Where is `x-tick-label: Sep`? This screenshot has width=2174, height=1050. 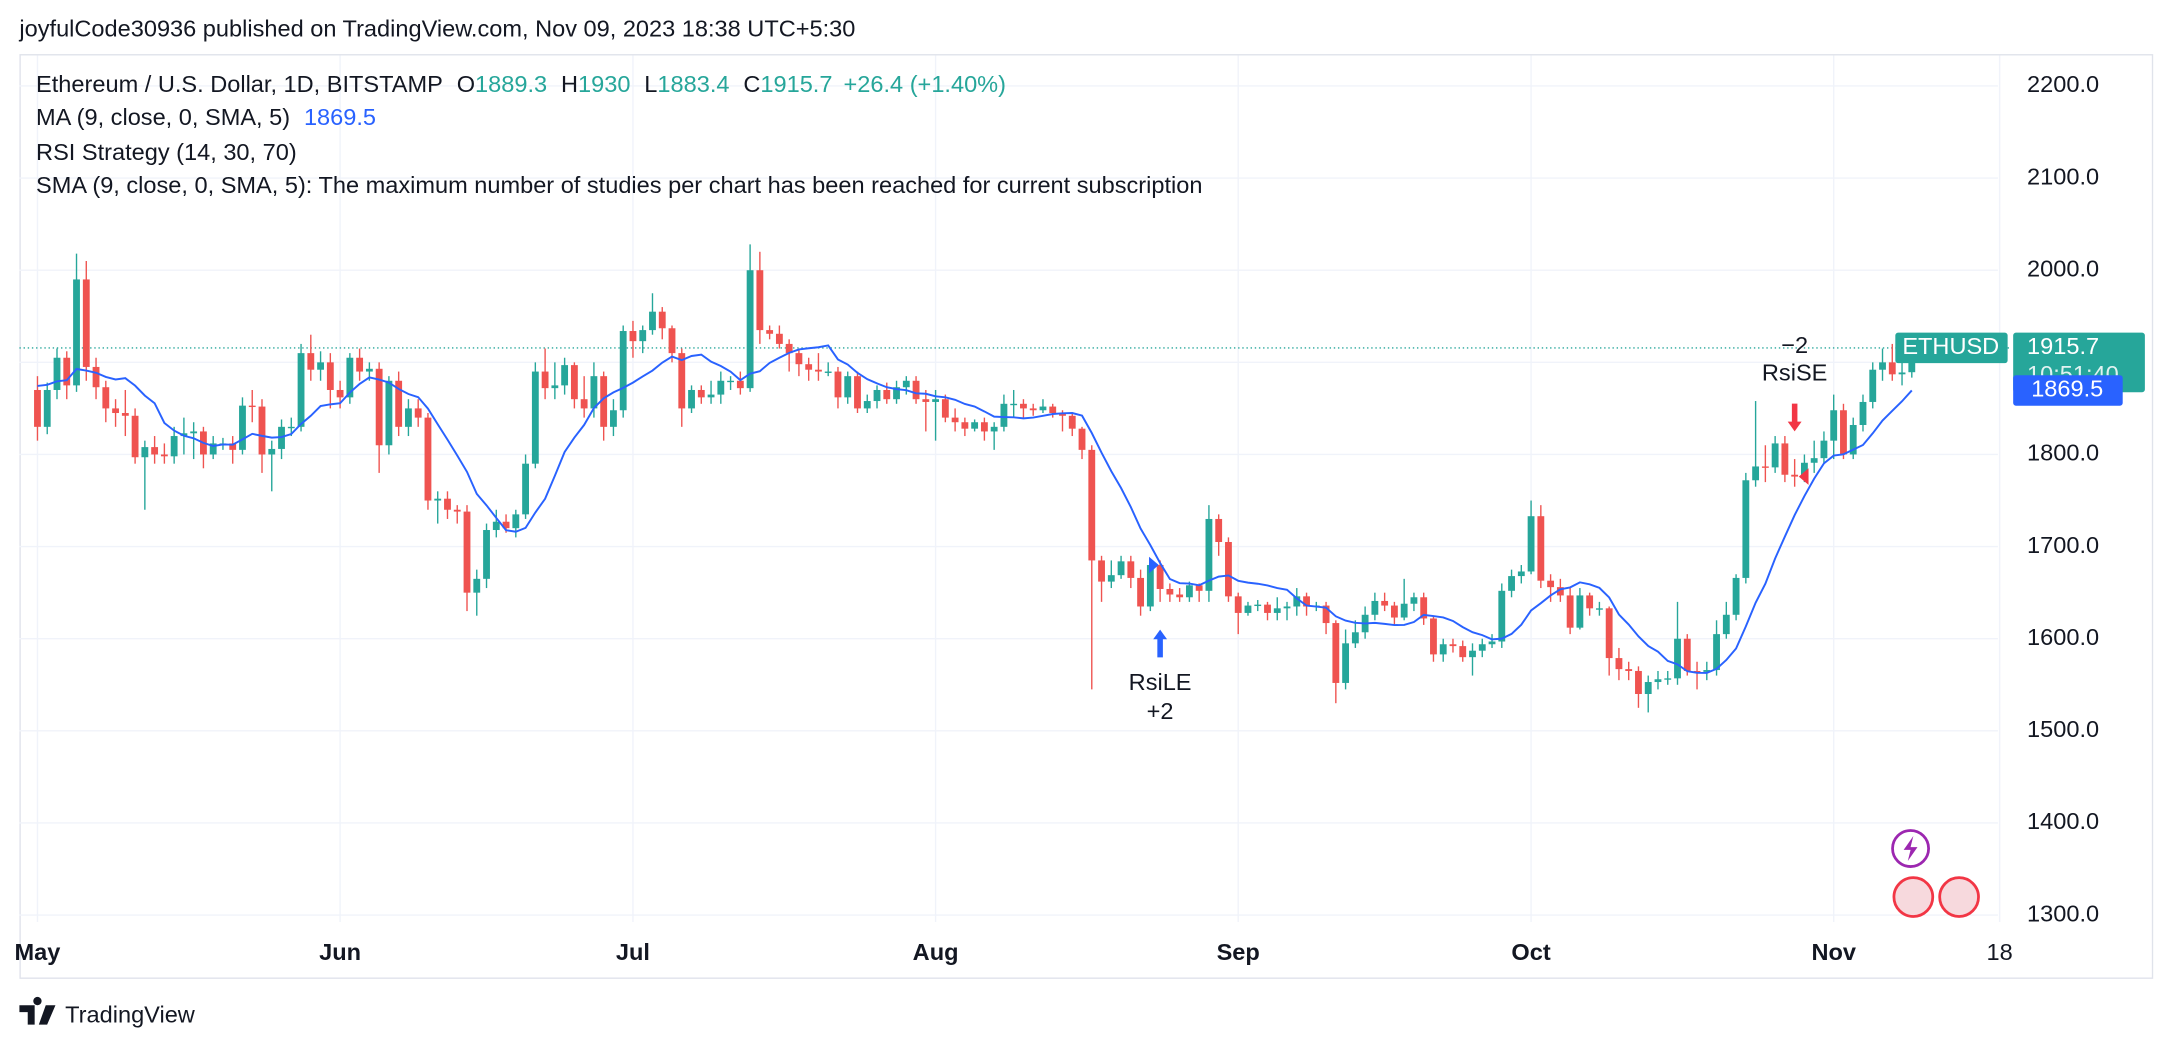
x-tick-label: Sep is located at coordinates (1238, 952).